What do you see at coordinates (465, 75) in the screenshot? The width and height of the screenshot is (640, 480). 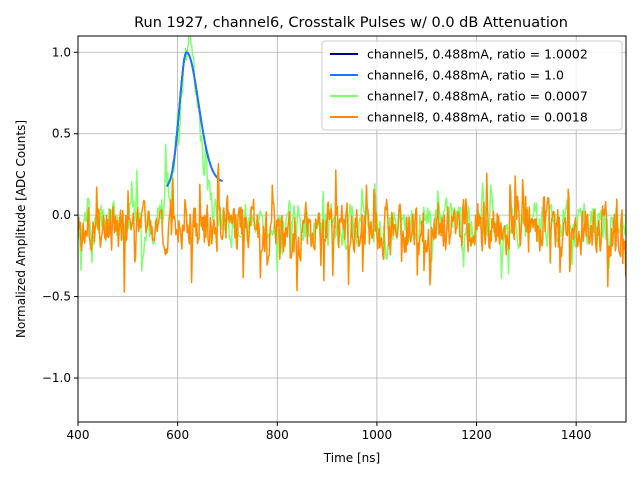 I see `legend-label: channel6, 0.488mA, ratio = 1.0` at bounding box center [465, 75].